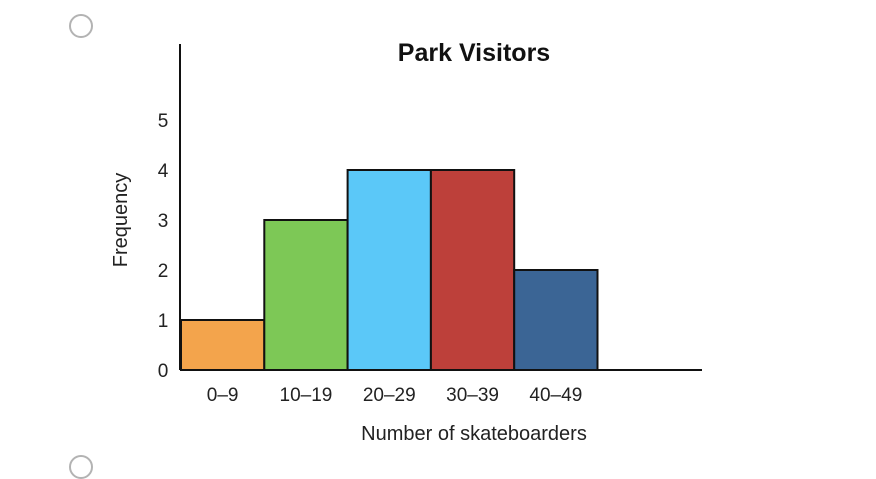  I want to click on x-tick-label: 10–19, so click(306, 395).